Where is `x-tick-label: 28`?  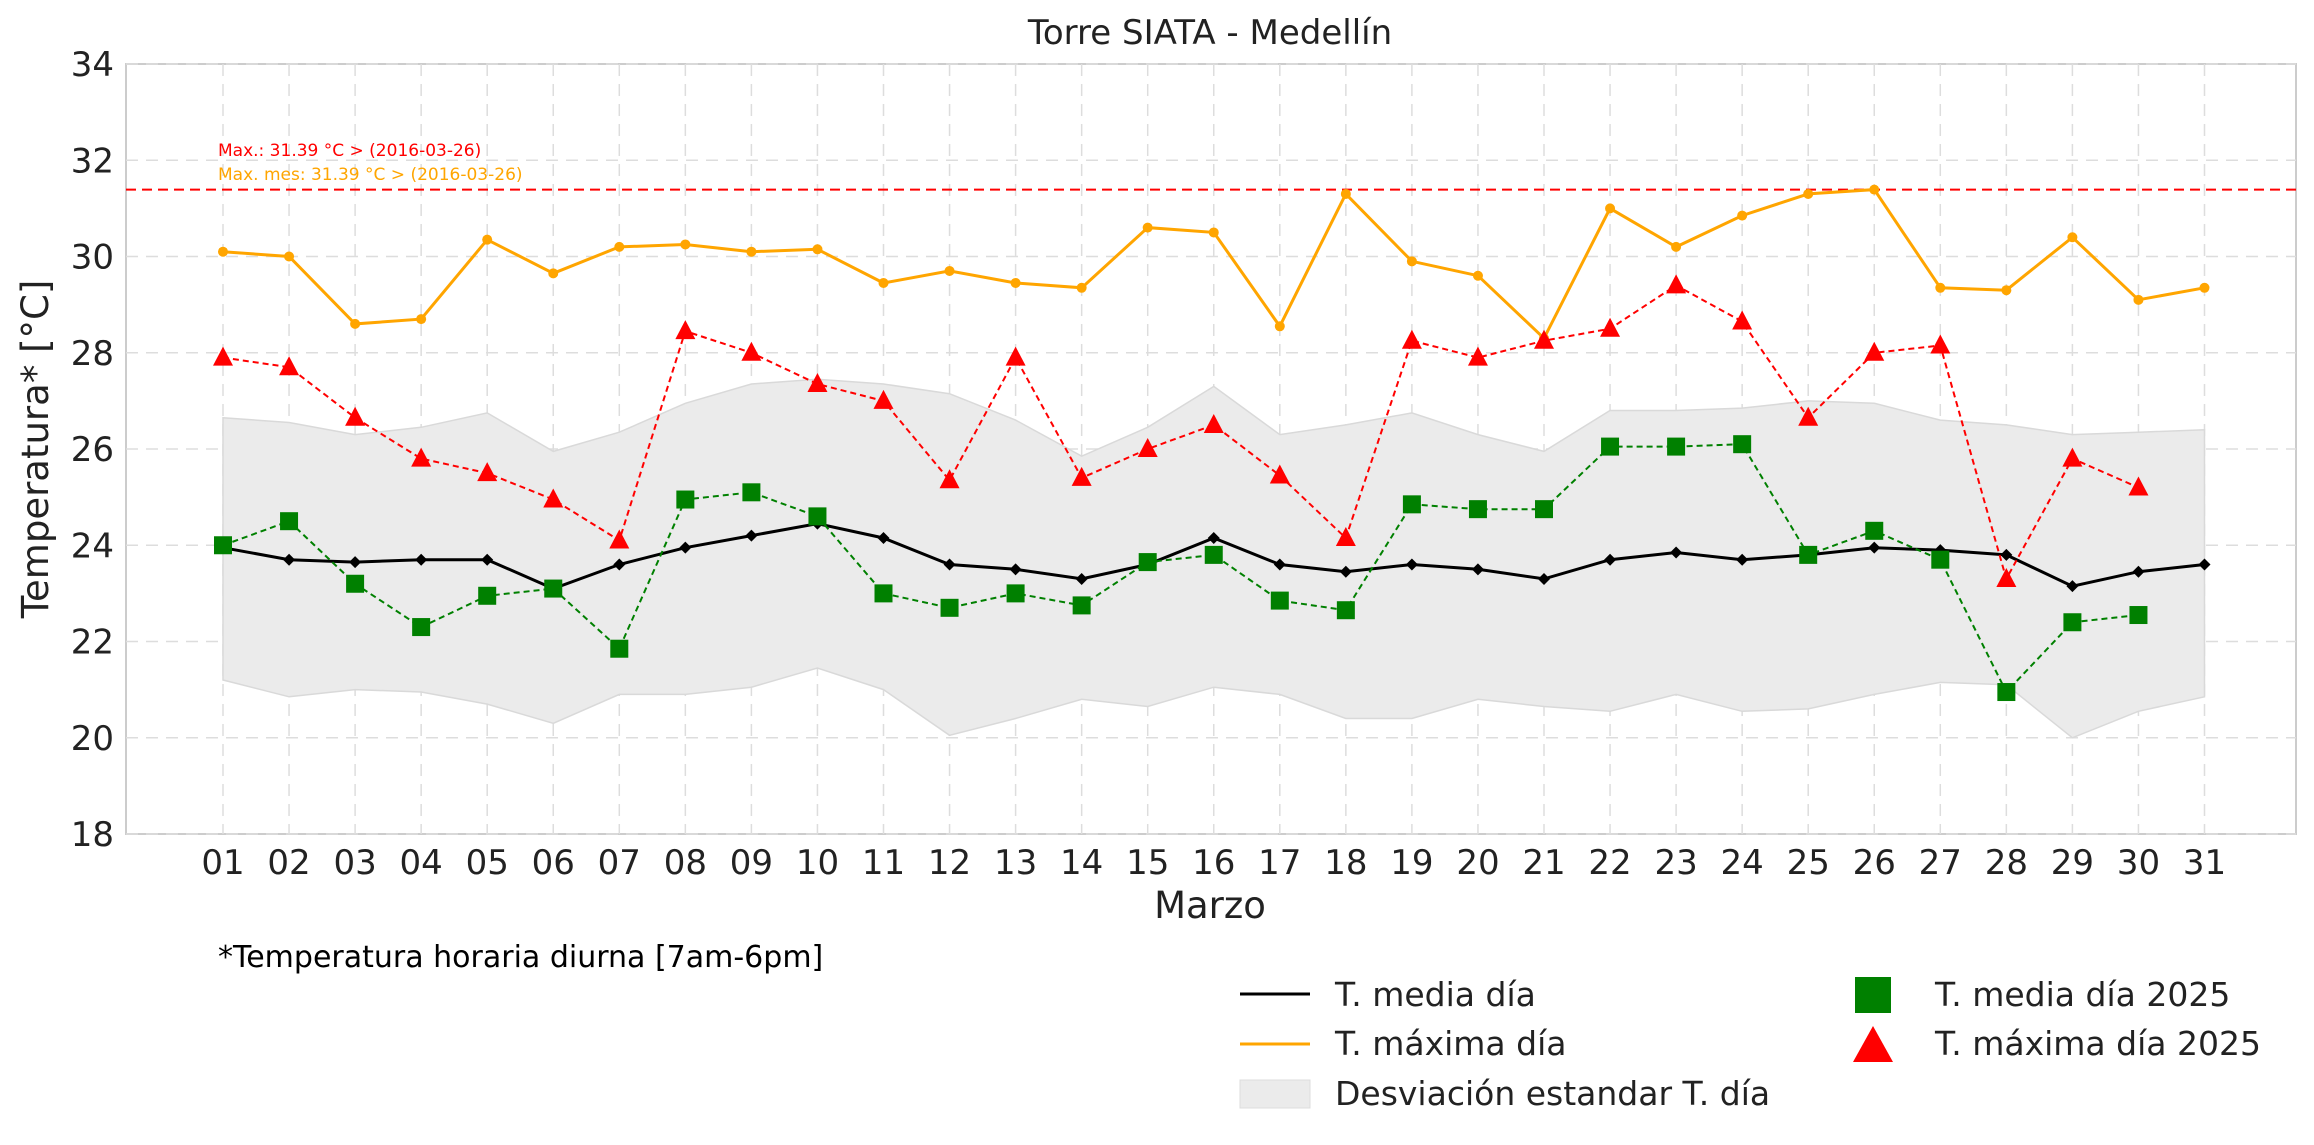 x-tick-label: 28 is located at coordinates (2006, 863).